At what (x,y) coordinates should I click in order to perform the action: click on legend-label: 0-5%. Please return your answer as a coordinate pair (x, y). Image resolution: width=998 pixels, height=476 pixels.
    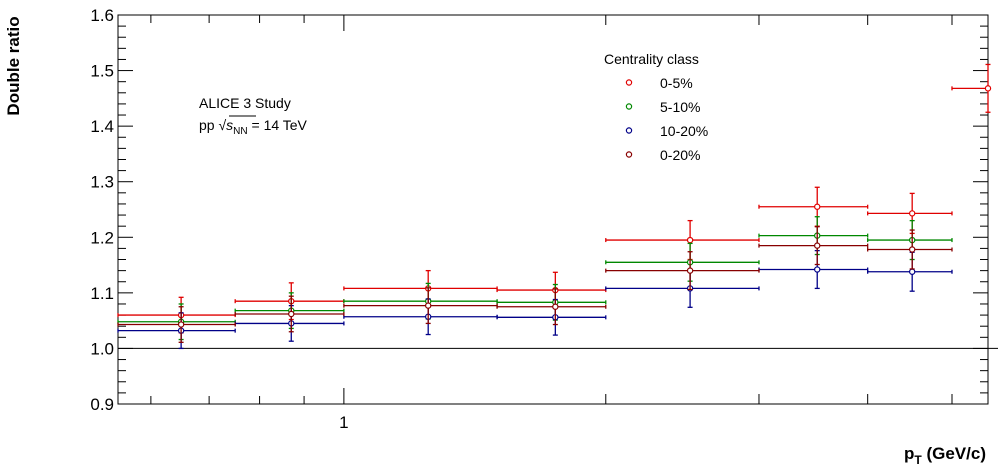
    Looking at the image, I should click on (676, 83).